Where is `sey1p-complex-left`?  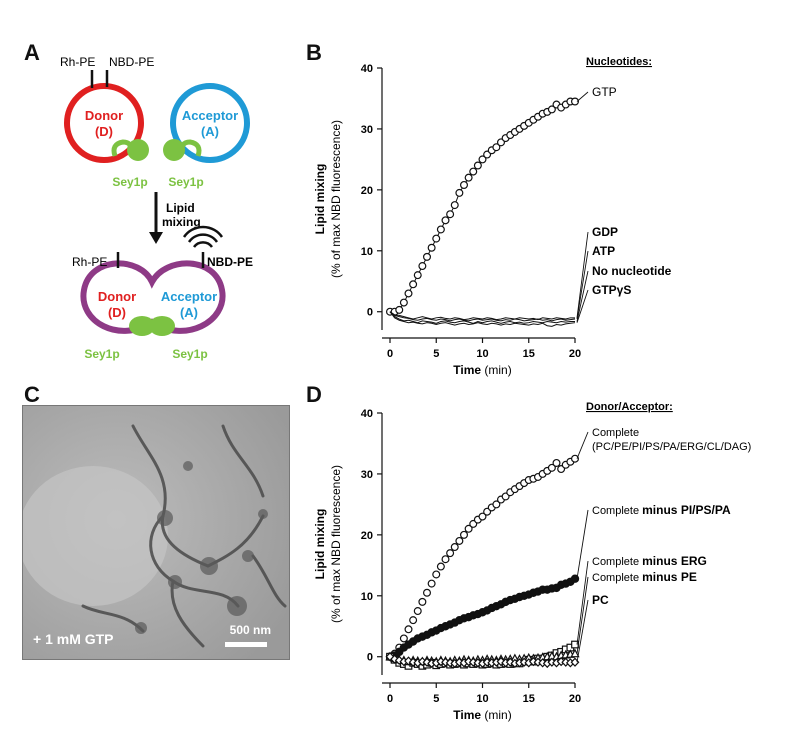 sey1p-complex-left is located at coordinates (142, 326).